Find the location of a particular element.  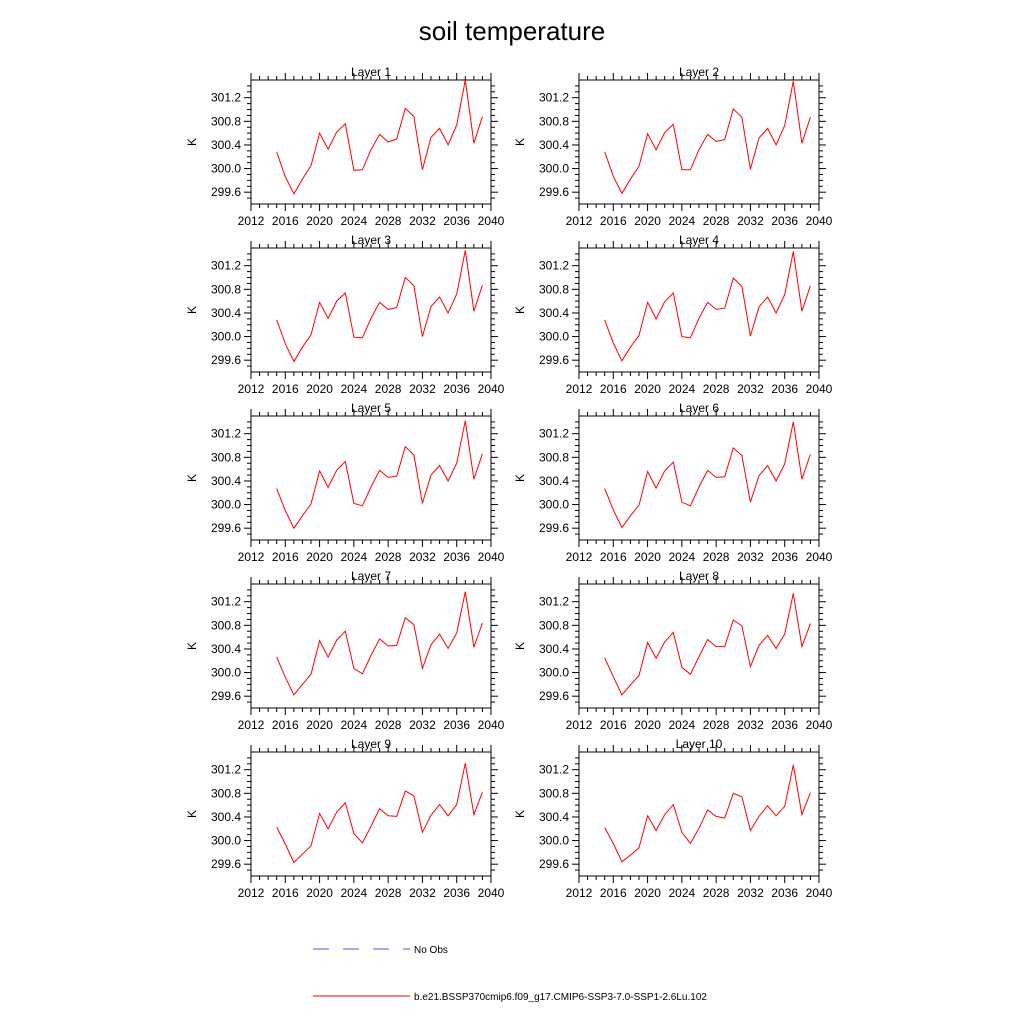

panel-title: Layer 7 is located at coordinates (371, 576).